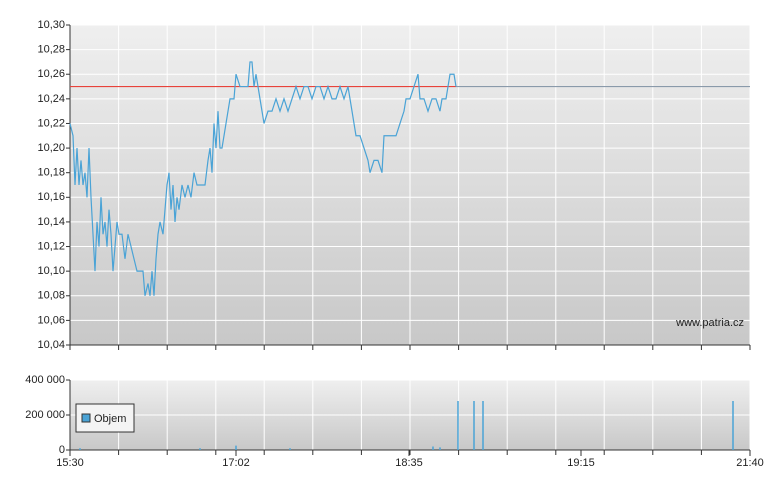 This screenshot has height=495, width=780. What do you see at coordinates (236, 463) in the screenshot?
I see `x-tick-label: 17:02` at bounding box center [236, 463].